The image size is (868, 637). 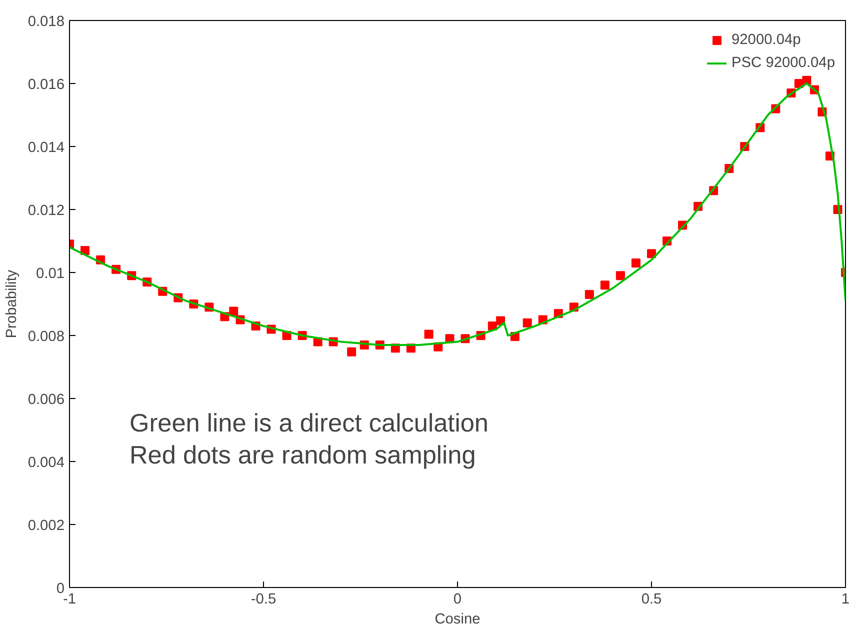 What do you see at coordinates (309, 424) in the screenshot?
I see `annotation: Green line is a direct calculation` at bounding box center [309, 424].